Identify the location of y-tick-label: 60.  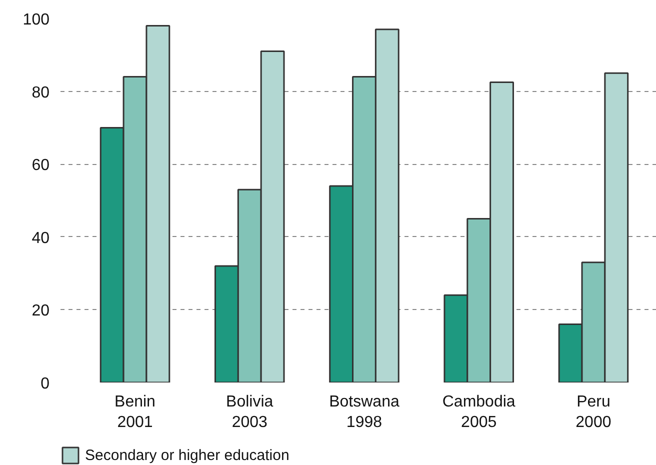
(41, 165).